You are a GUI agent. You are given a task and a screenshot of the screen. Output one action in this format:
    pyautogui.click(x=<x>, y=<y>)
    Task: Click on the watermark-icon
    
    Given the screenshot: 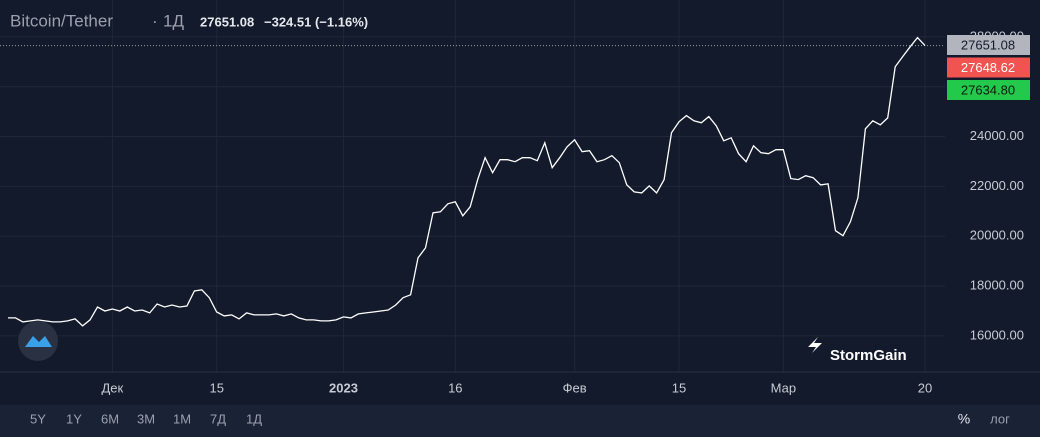 What is the action you would take?
    pyautogui.click(x=815, y=345)
    